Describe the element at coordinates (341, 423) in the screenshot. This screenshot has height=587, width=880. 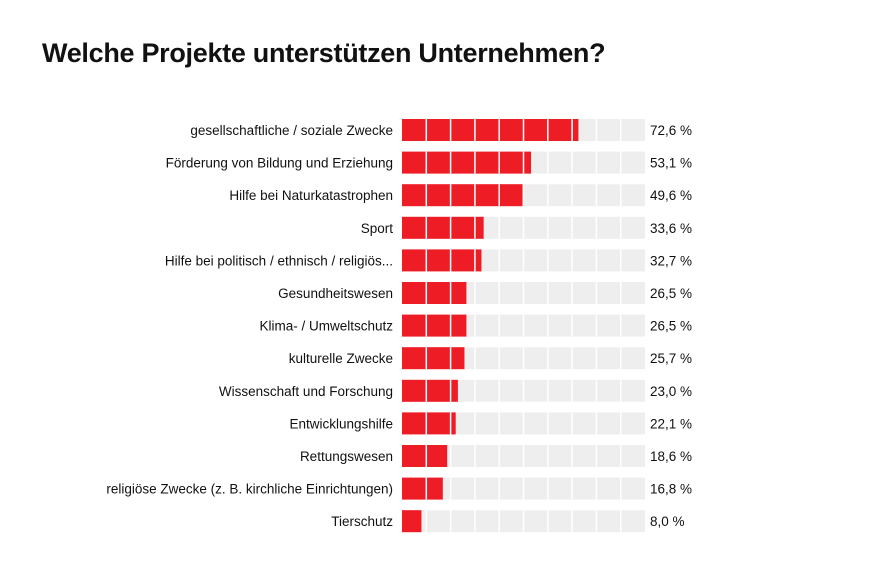
I see `category-label: Entwicklungshilfe` at that location.